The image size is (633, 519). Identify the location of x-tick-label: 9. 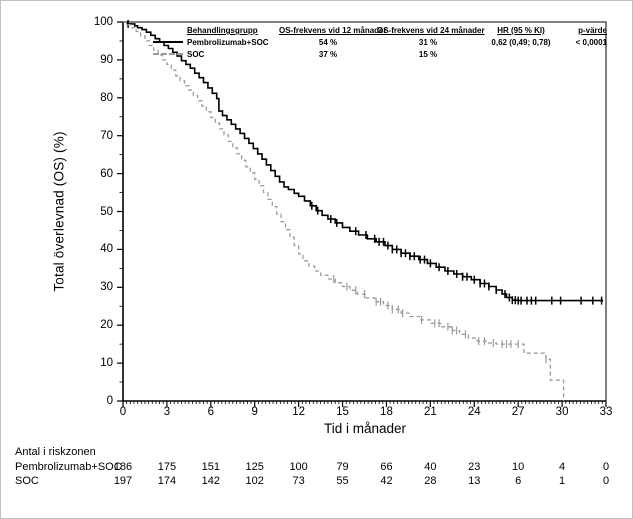
(254, 412).